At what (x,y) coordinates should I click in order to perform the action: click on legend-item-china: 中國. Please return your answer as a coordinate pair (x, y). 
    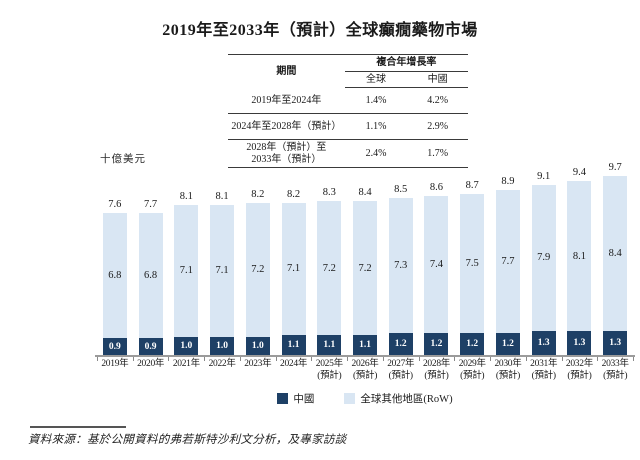
    Looking at the image, I should click on (295, 398).